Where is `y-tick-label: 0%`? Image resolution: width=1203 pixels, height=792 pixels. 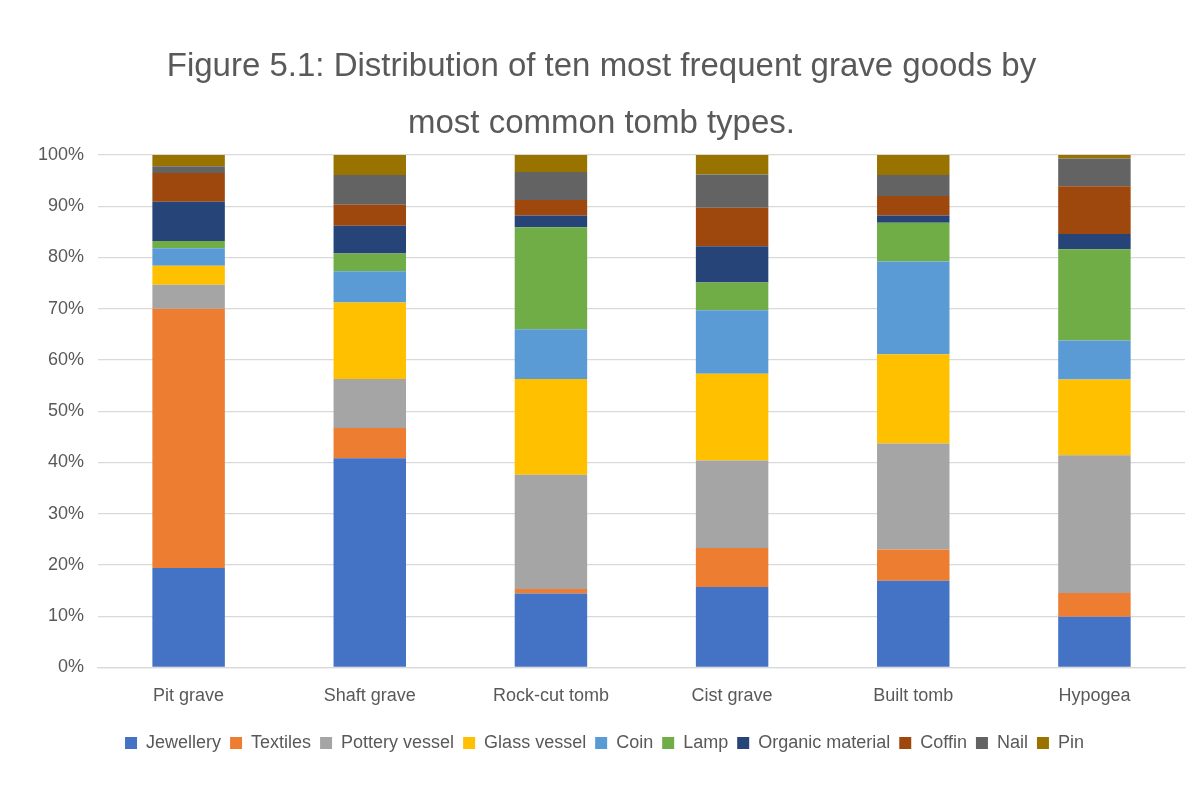 y-tick-label: 0% is located at coordinates (71, 666).